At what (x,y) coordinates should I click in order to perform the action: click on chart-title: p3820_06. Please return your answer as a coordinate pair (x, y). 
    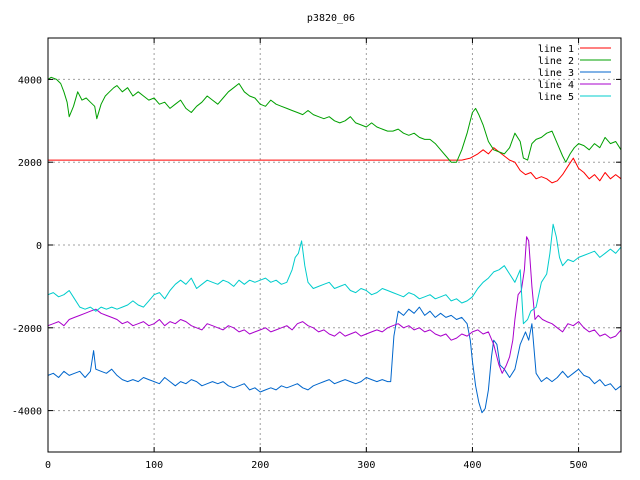
    Looking at the image, I should click on (331, 18).